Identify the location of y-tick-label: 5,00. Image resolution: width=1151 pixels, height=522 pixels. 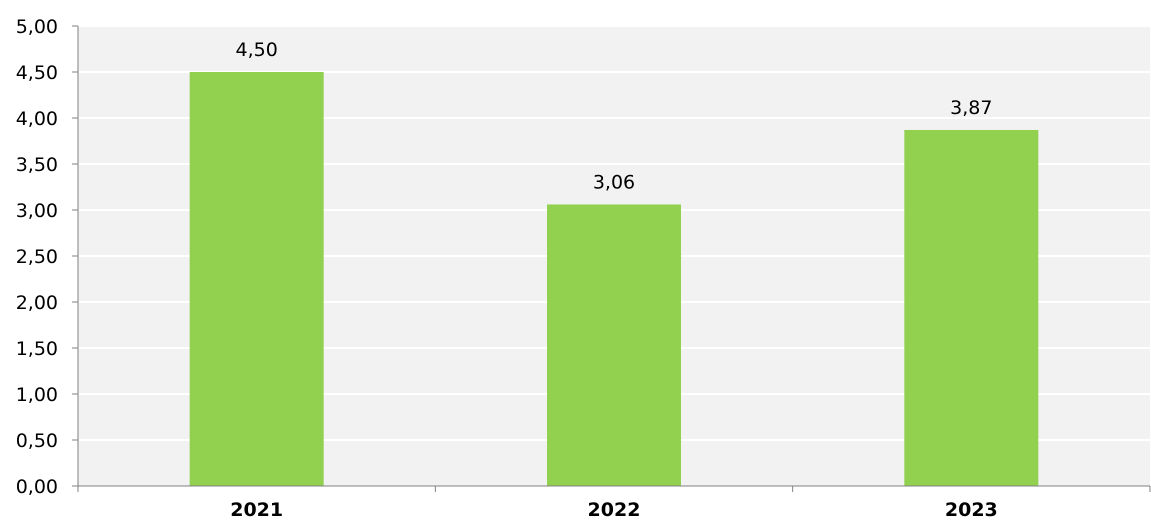
(37, 27).